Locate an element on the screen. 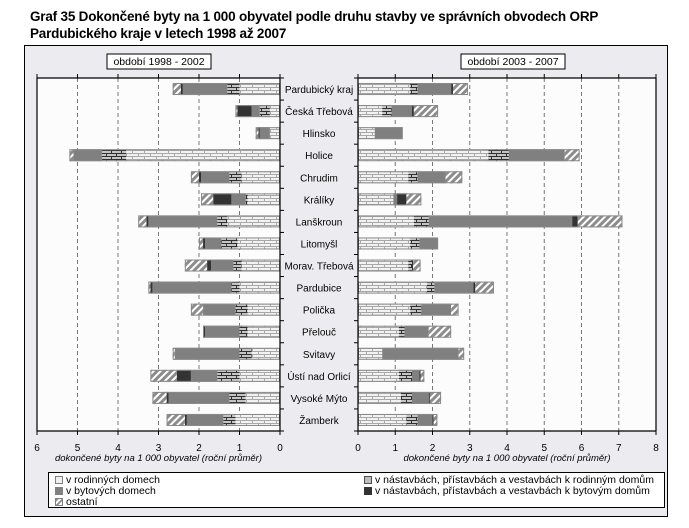 This screenshot has width=689, height=528. tick-label: 5 is located at coordinates (544, 448).